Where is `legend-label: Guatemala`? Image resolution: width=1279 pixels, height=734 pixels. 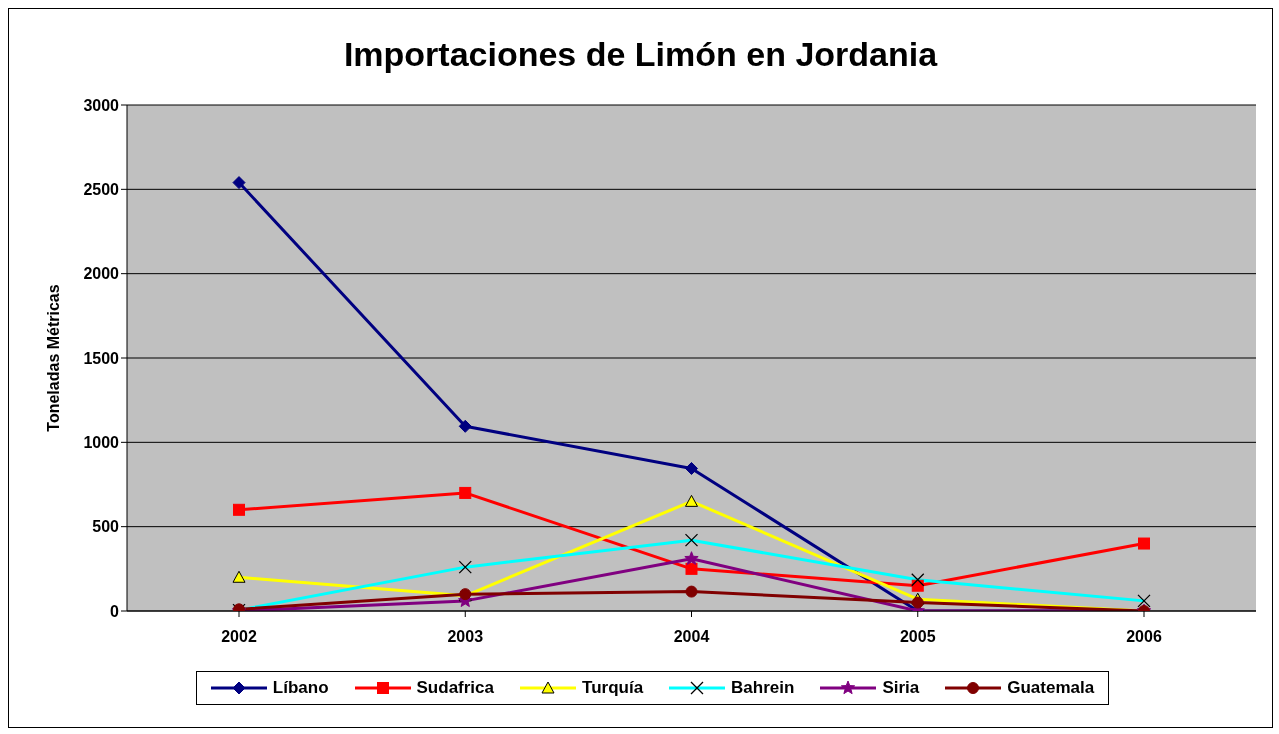 legend-label: Guatemala is located at coordinates (1051, 688).